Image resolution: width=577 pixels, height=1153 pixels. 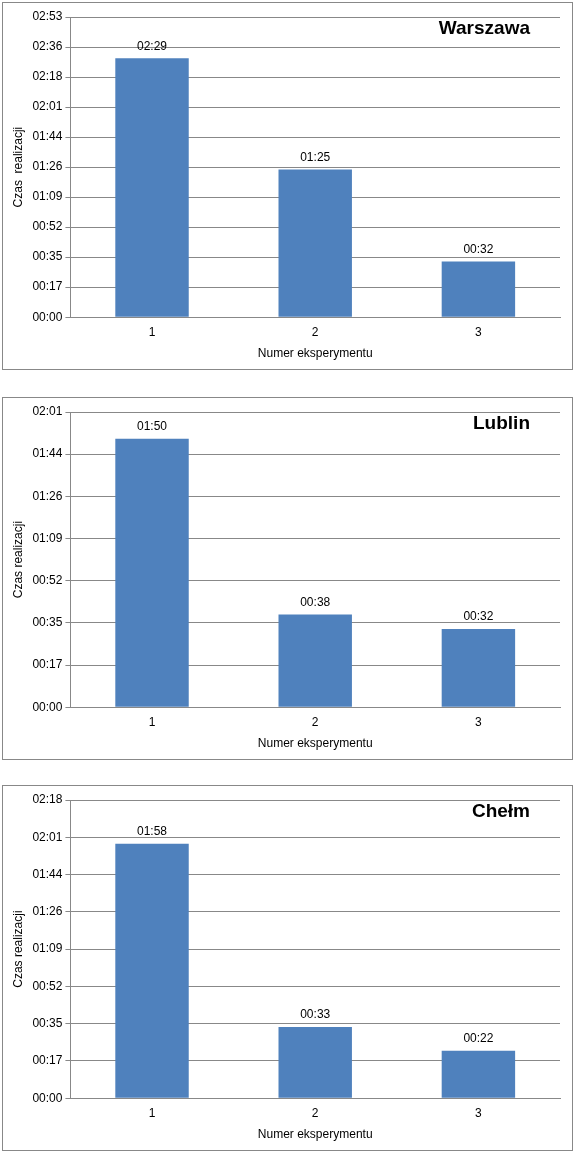 What do you see at coordinates (47, 46) in the screenshot?
I see `y-tick-label: 02:36` at bounding box center [47, 46].